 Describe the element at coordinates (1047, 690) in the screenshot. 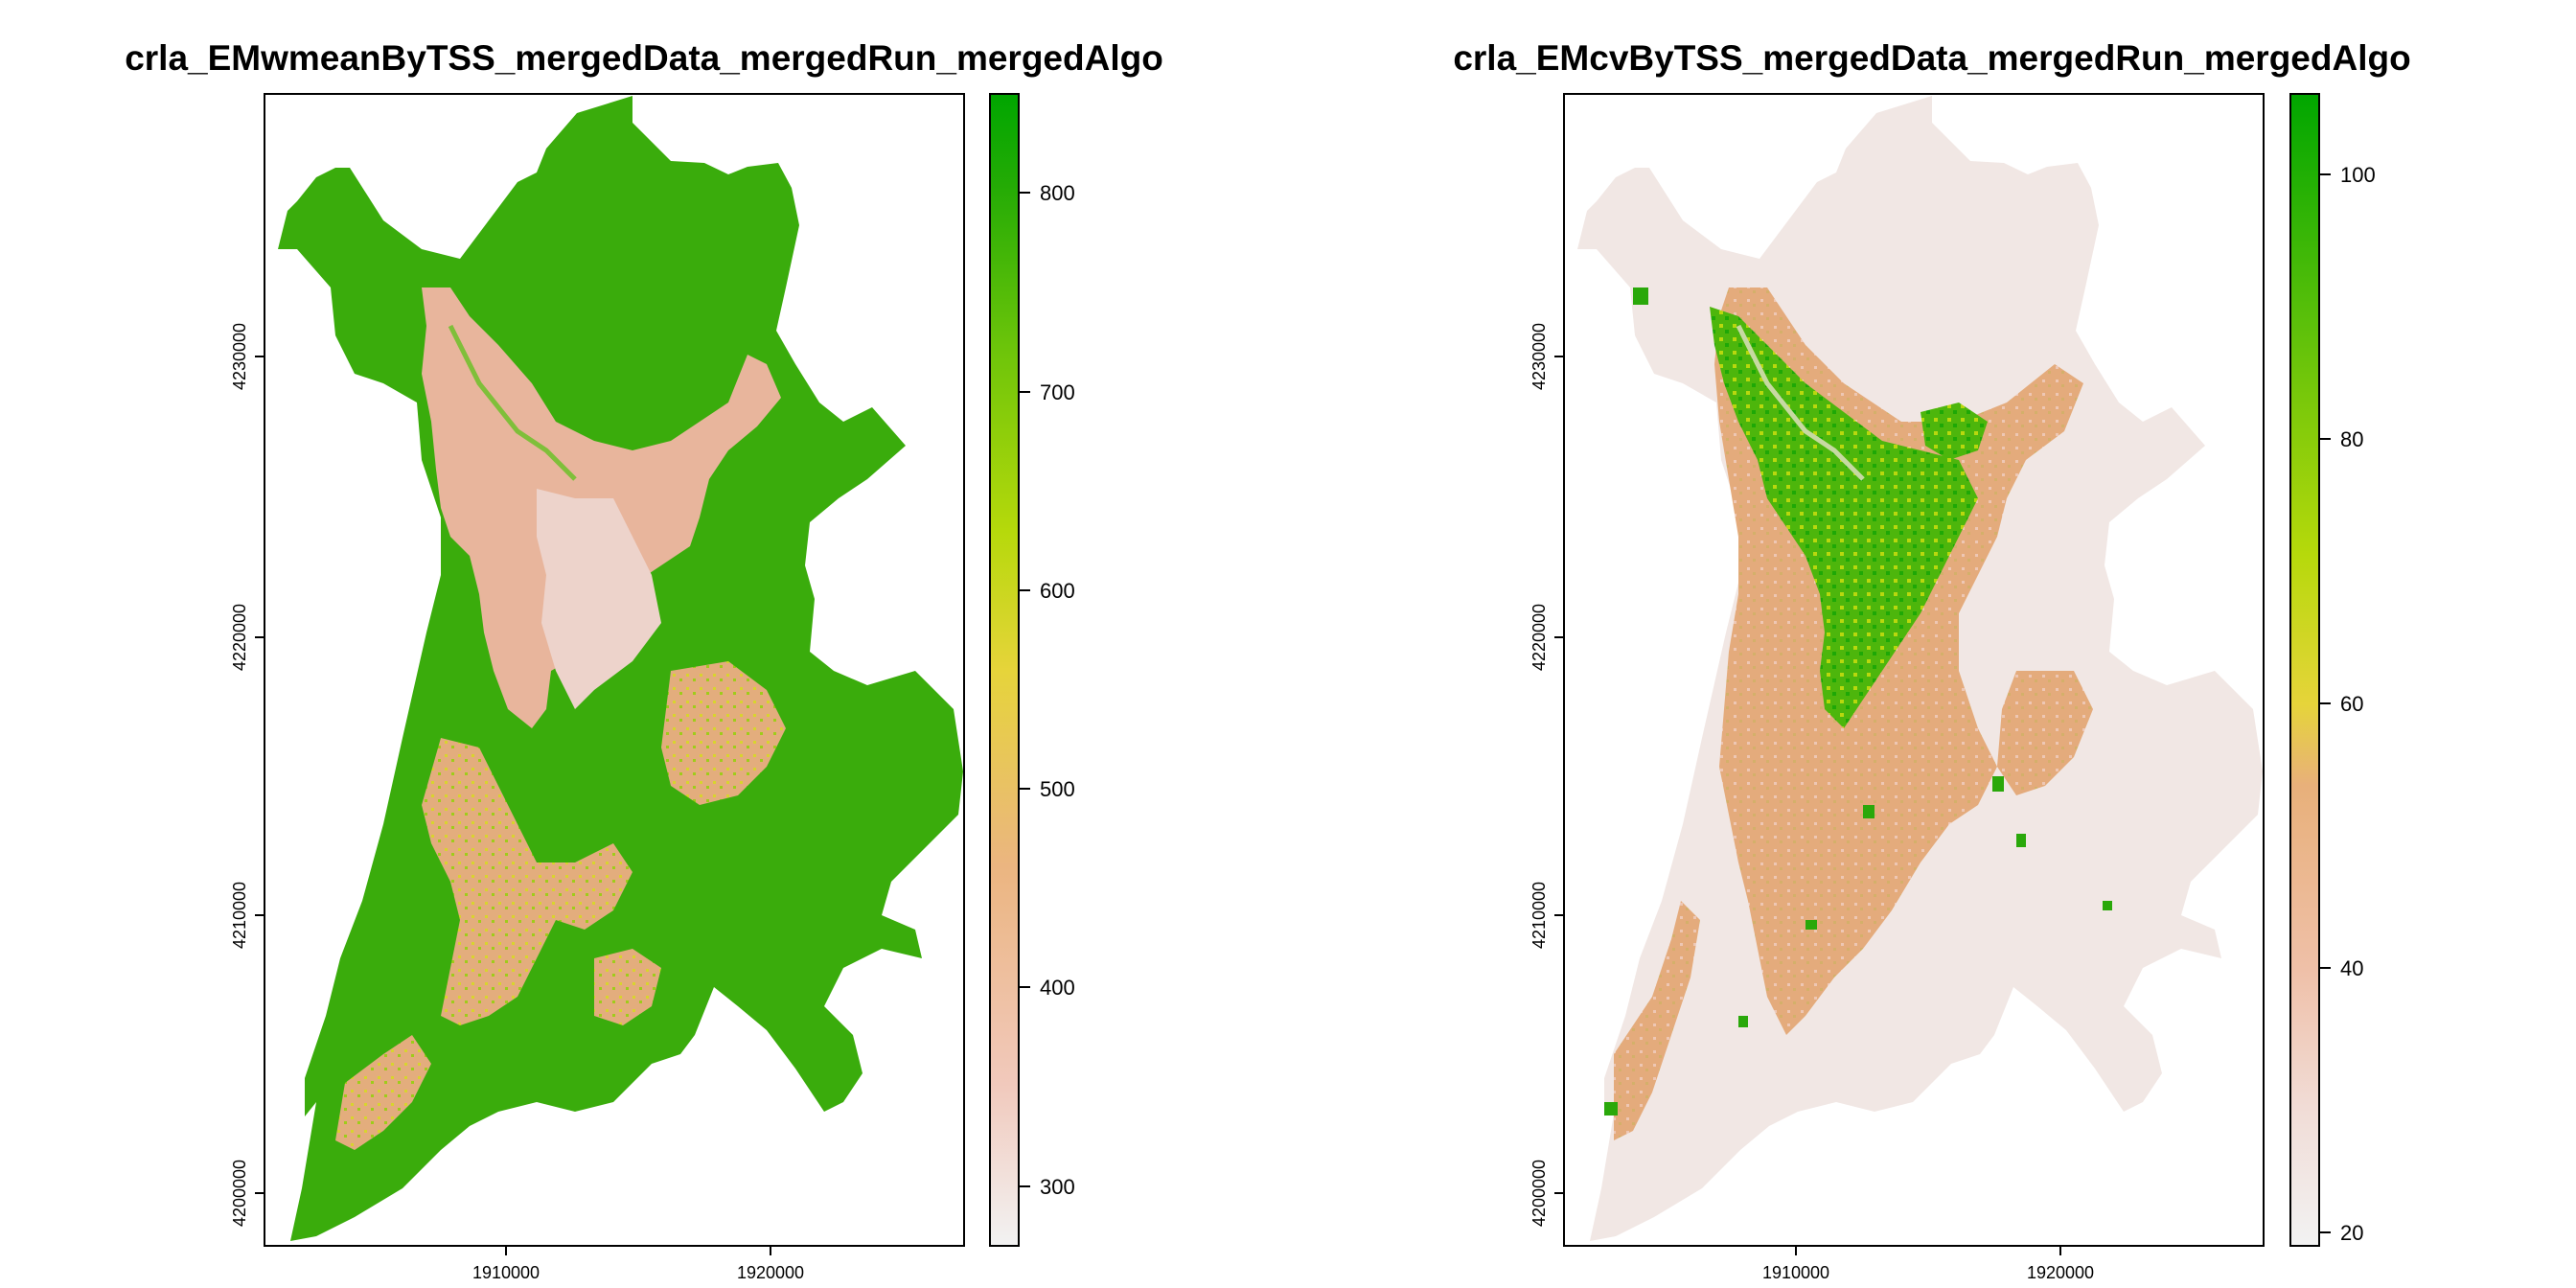

I see `legend-ticks: 300 400 500 600 700 800` at that location.